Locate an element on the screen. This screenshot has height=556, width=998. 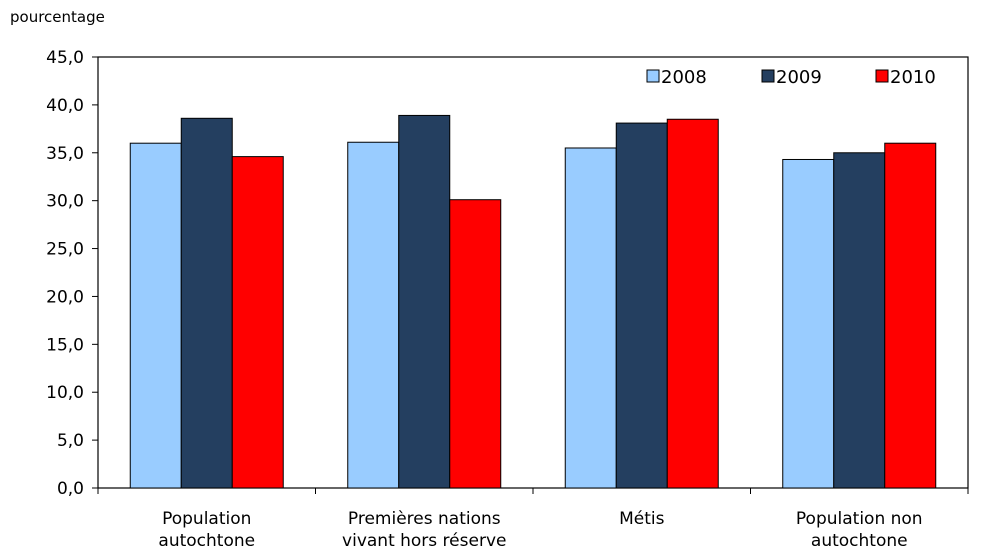
category-label: vivant hors réserve is located at coordinates (424, 541).